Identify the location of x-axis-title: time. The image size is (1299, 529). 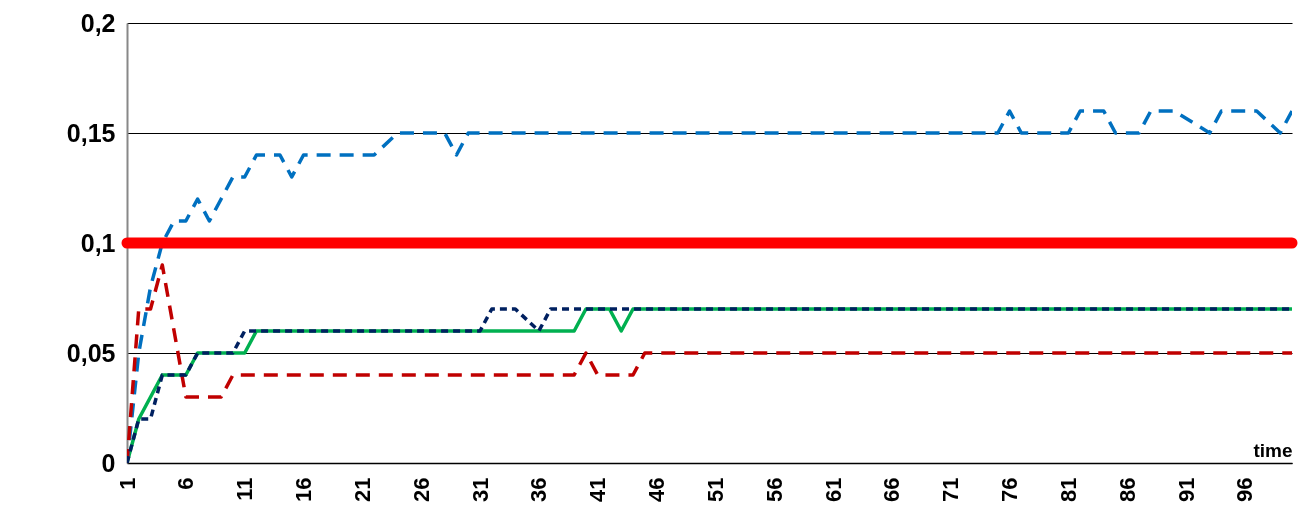
(1273, 450).